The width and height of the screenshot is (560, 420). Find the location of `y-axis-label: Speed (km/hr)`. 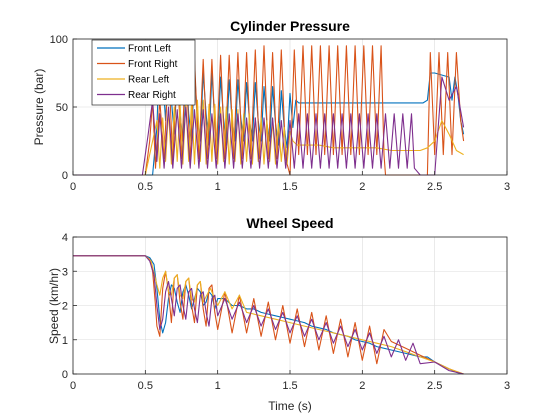

y-axis-label: Speed (km/hr) is located at coordinates (54, 306).